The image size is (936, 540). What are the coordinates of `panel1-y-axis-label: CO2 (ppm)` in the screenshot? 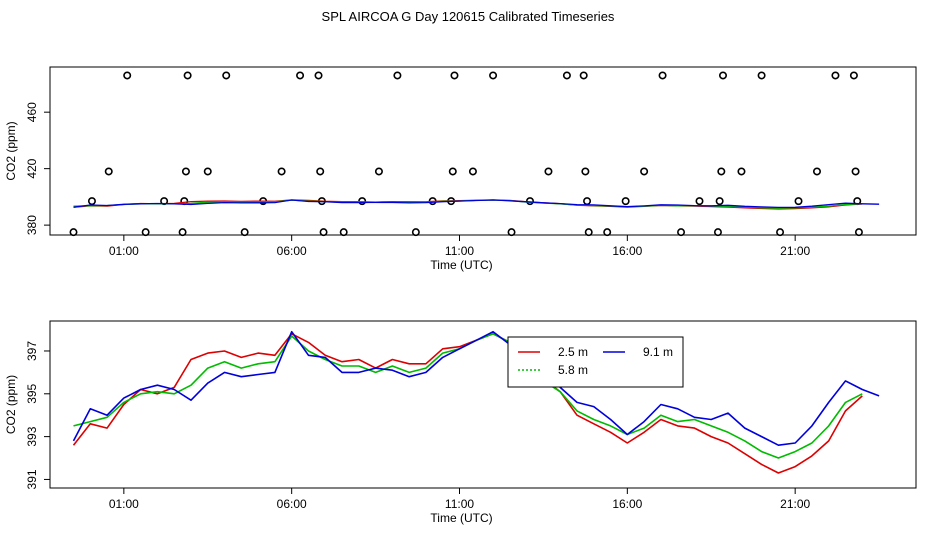 It's located at (11, 150).